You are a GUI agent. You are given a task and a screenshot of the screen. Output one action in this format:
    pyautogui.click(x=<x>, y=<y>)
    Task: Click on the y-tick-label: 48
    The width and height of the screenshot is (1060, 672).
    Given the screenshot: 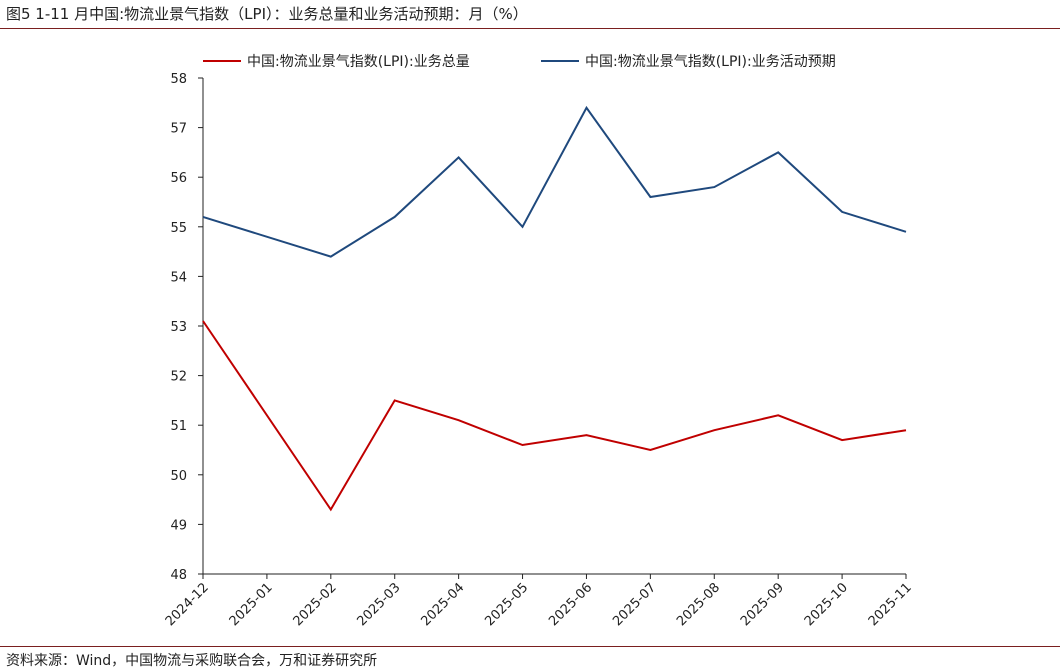 What is the action you would take?
    pyautogui.click(x=178, y=575)
    